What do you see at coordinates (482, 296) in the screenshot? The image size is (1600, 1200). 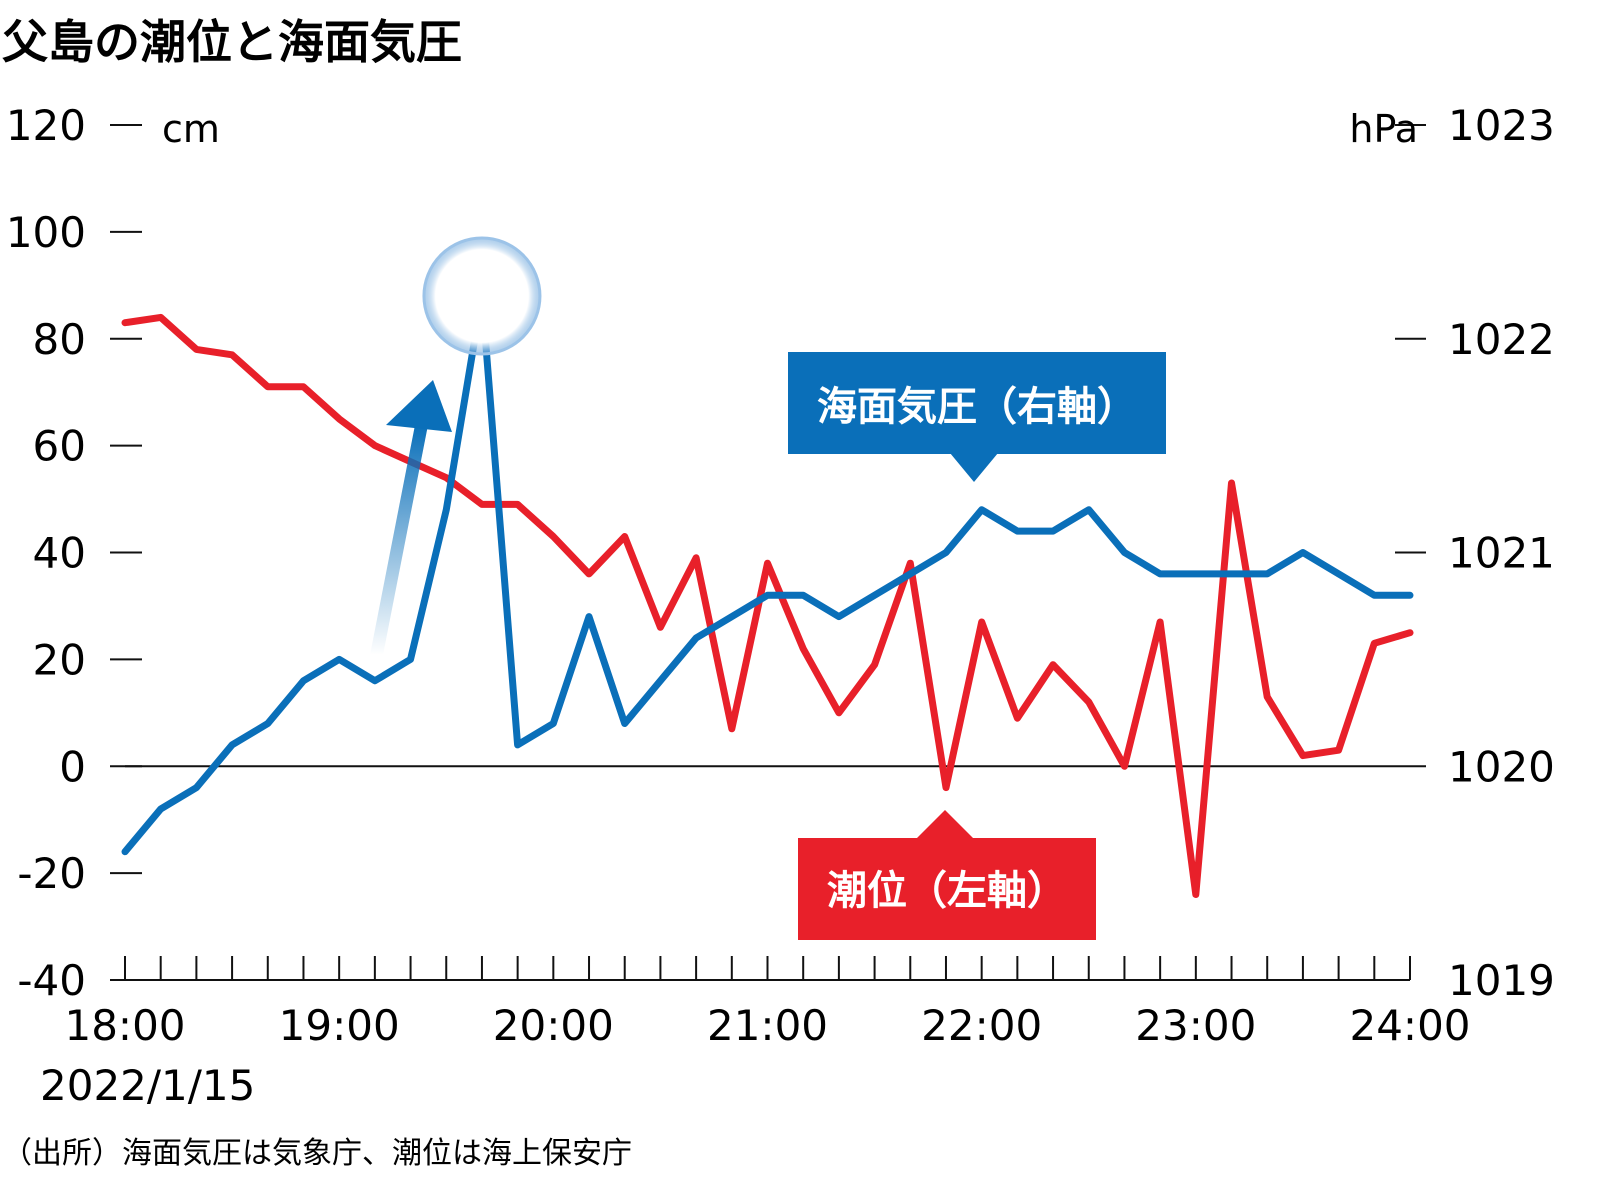 I see `peak-highlight-circle` at bounding box center [482, 296].